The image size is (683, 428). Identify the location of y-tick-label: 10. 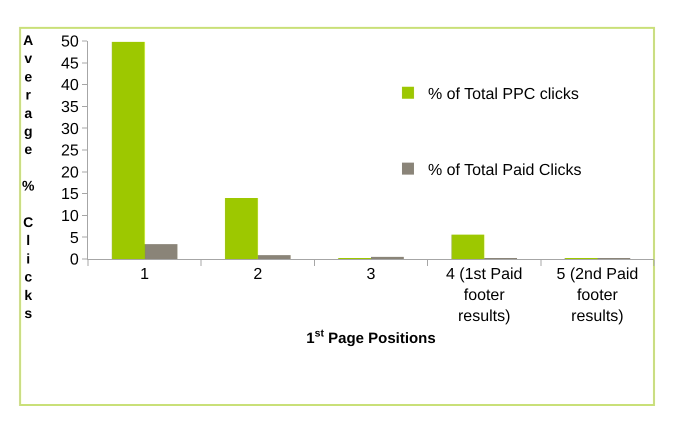
(70, 216).